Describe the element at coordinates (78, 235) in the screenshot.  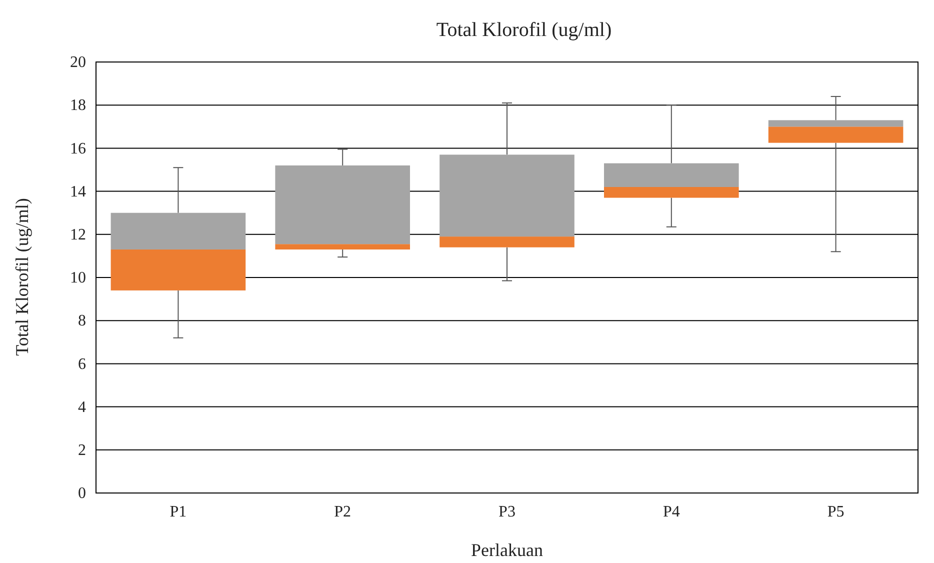
I see `y-tick-label: 12` at that location.